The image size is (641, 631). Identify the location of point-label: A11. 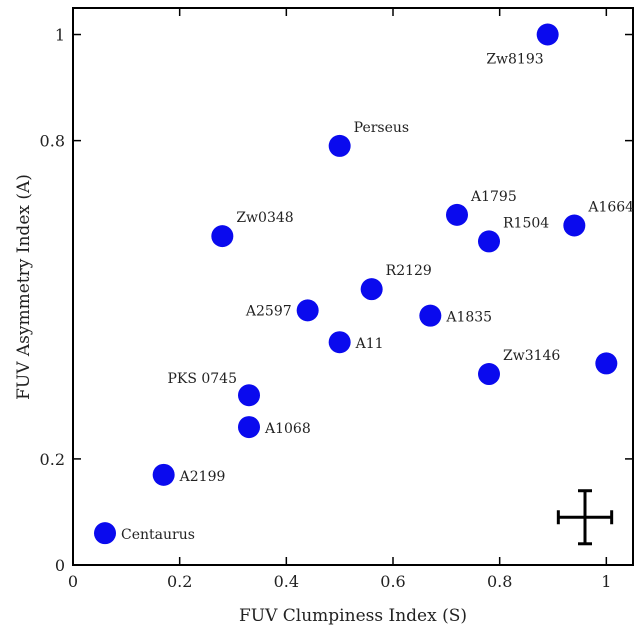
(369, 344).